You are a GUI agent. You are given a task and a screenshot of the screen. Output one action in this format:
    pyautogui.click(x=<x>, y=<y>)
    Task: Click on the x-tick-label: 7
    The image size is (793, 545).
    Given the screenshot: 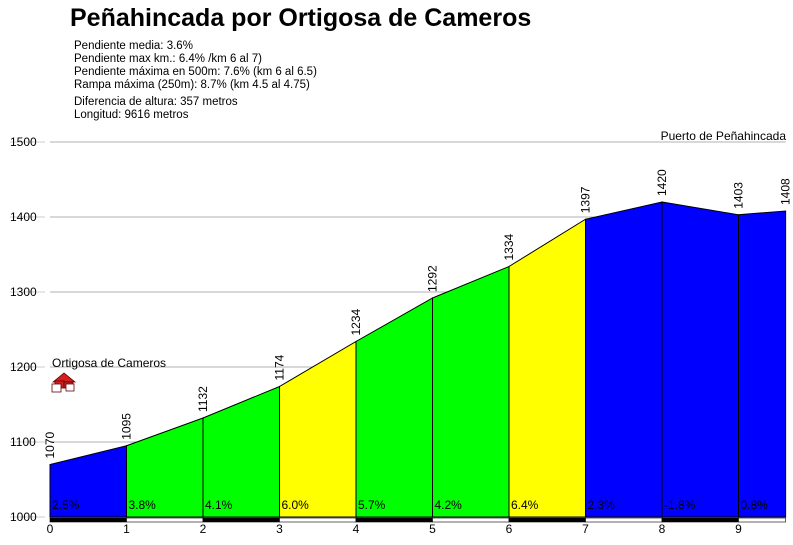 What is the action you would take?
    pyautogui.click(x=585, y=529)
    